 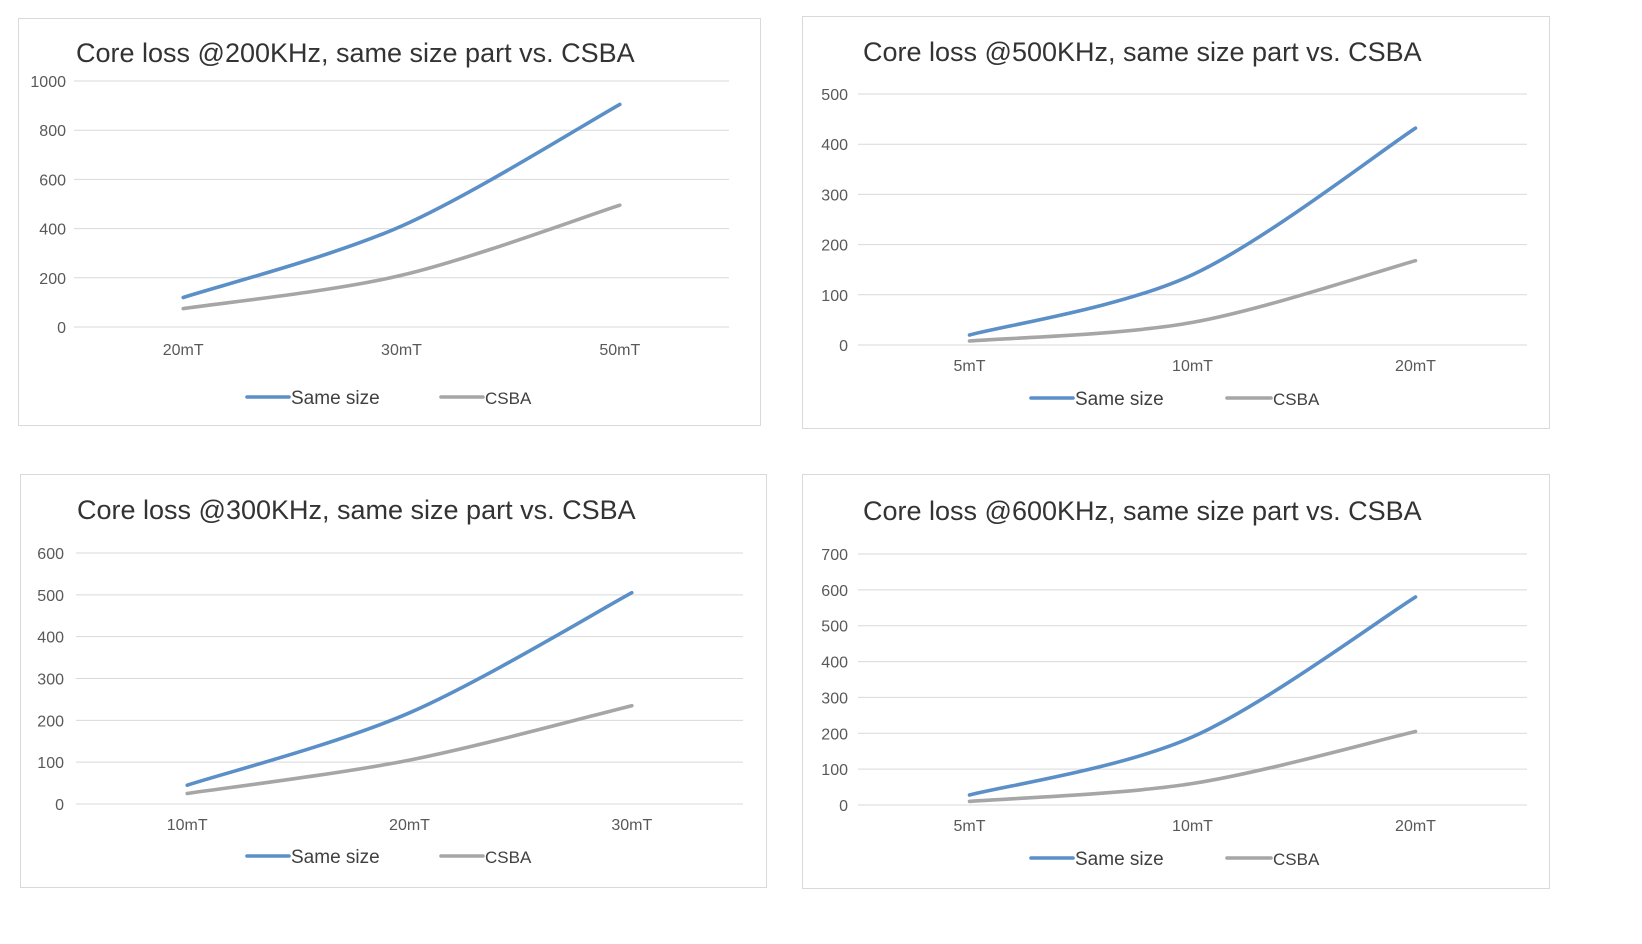 What do you see at coordinates (52, 131) in the screenshot?
I see `y-tick-label: 800` at bounding box center [52, 131].